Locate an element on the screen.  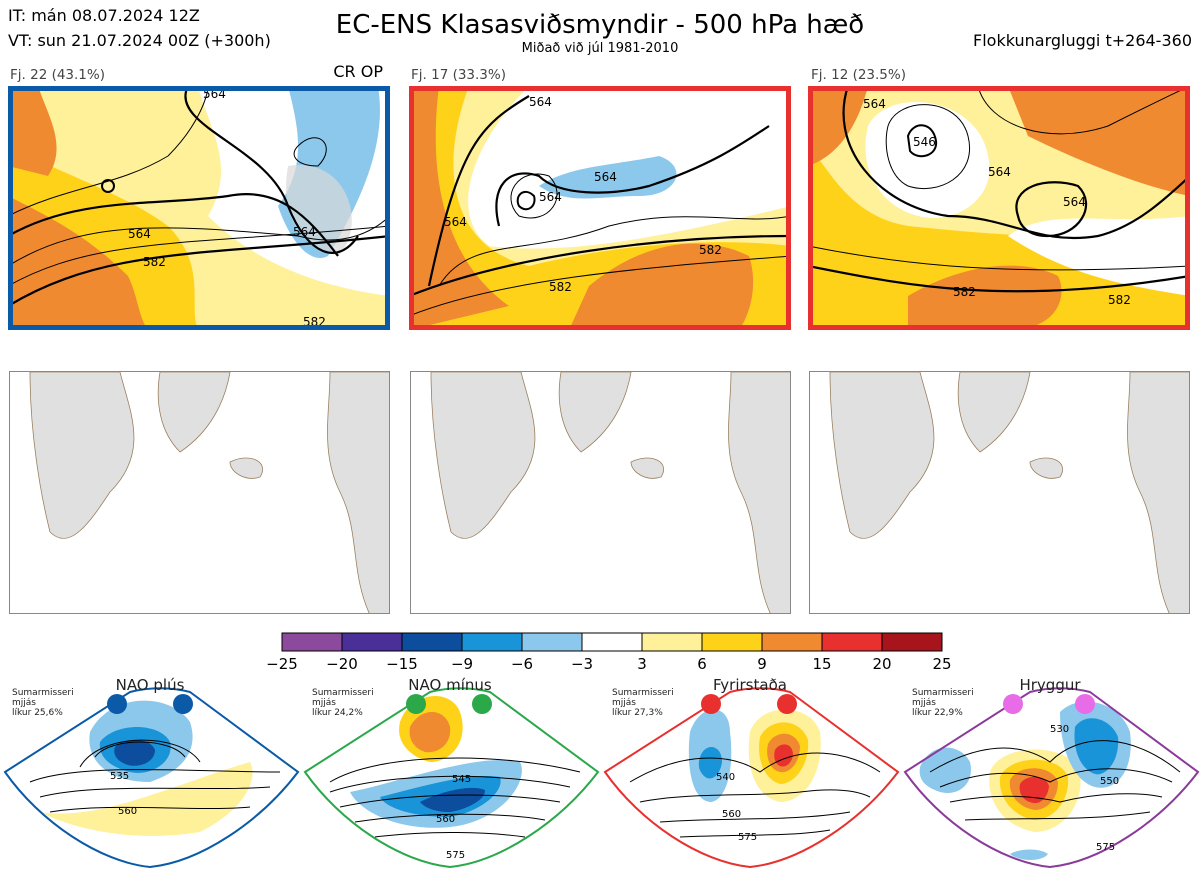
colorbar-tick-label: −3 is located at coordinates (582, 664).